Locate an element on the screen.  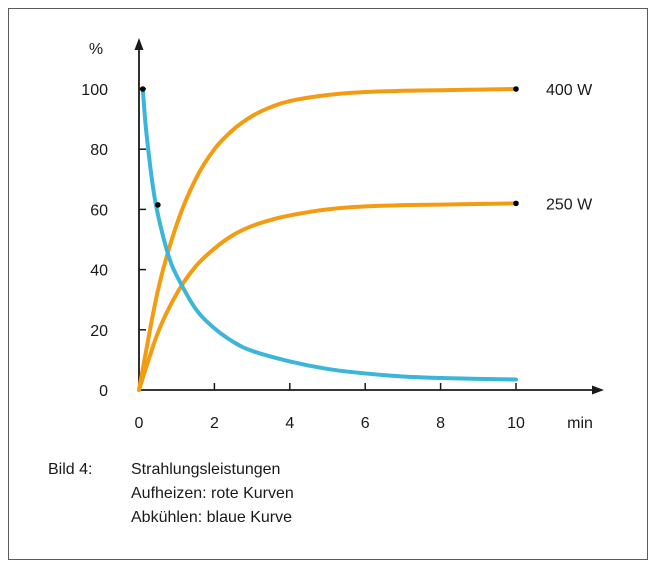
x-tick-label: 8 is located at coordinates (440, 423).